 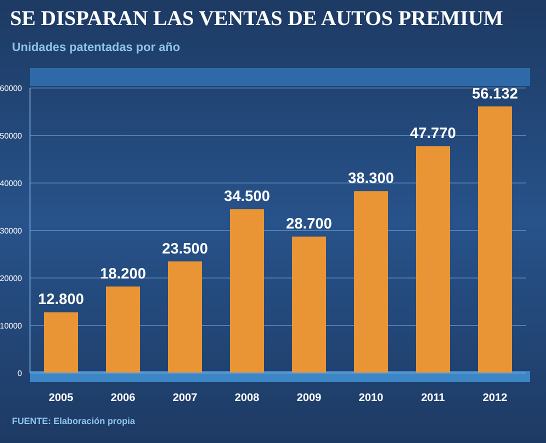 I want to click on data-label: 28.700, so click(x=309, y=224).